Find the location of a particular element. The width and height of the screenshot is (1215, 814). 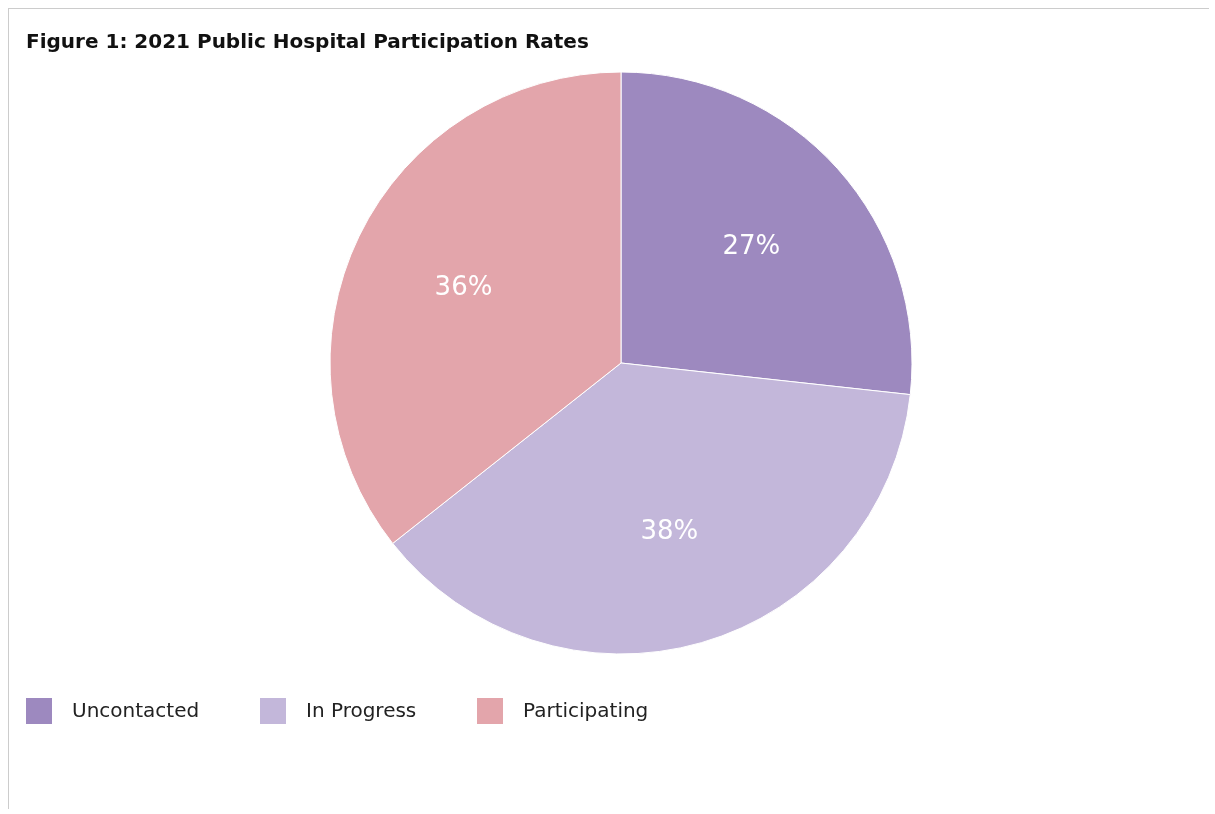

legend-label: In Progress is located at coordinates (361, 710).